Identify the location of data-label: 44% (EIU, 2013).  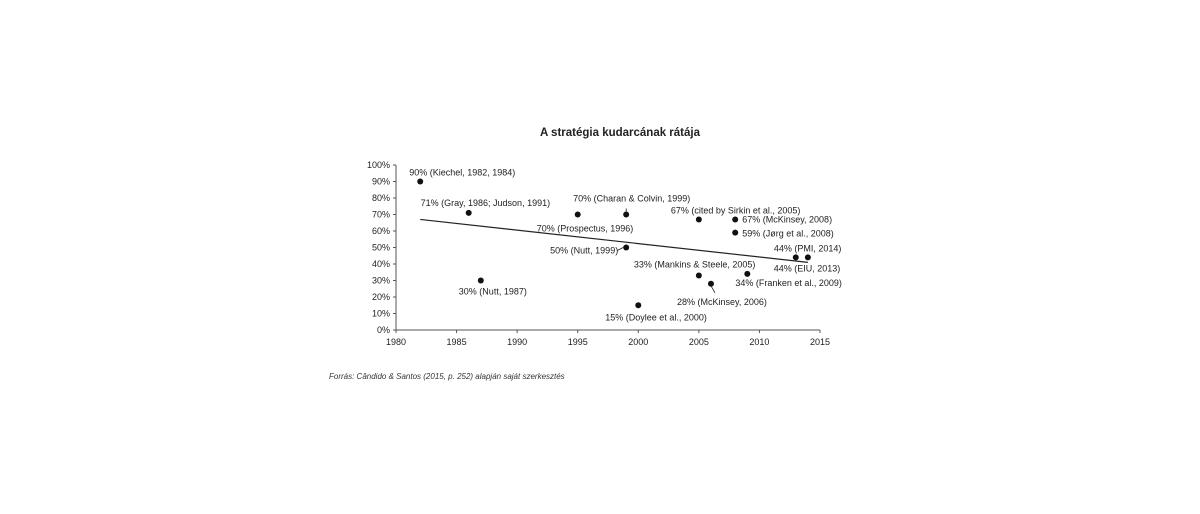
(807, 268).